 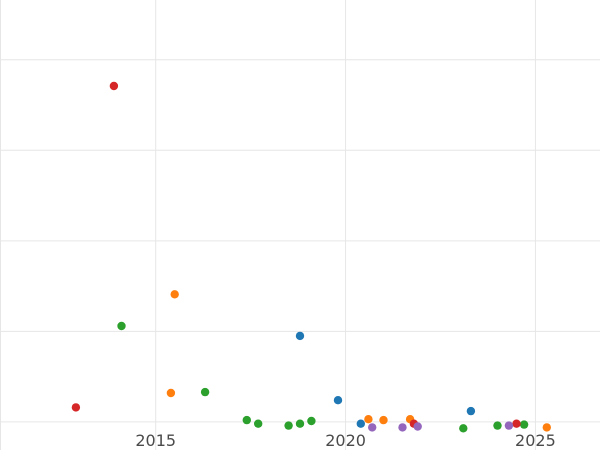 I want to click on x-tick-label: 2015, so click(x=155, y=440).